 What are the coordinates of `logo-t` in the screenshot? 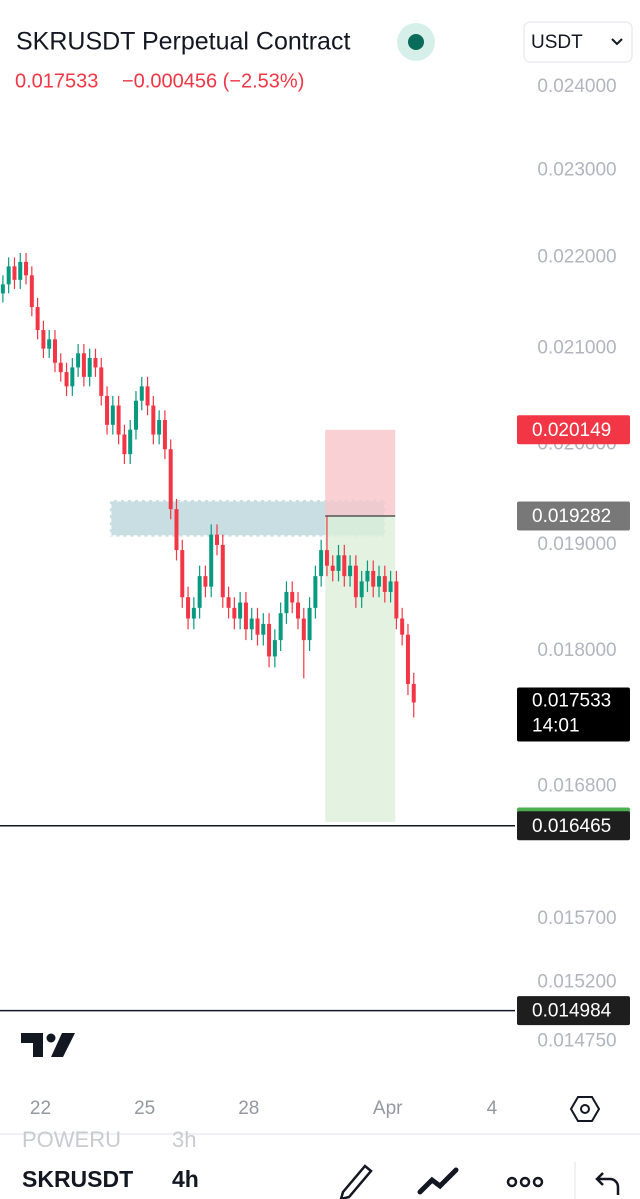 It's located at (32, 1045).